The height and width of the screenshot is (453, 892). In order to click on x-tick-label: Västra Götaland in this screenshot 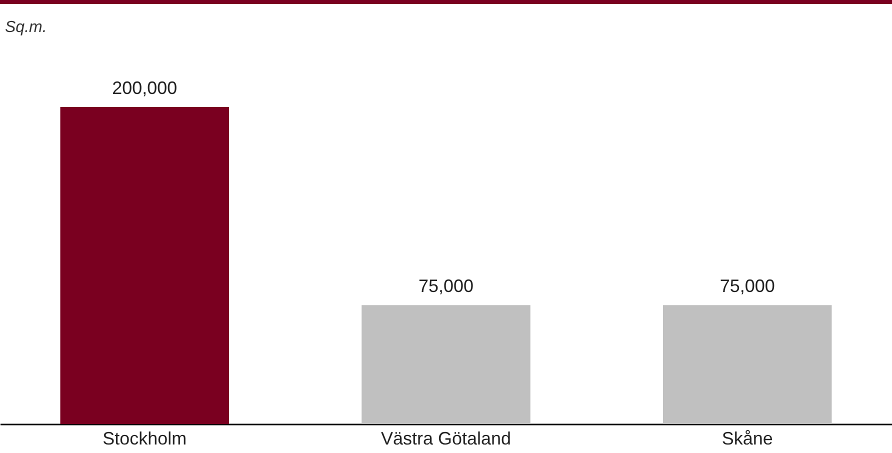, I will do `click(446, 438)`.